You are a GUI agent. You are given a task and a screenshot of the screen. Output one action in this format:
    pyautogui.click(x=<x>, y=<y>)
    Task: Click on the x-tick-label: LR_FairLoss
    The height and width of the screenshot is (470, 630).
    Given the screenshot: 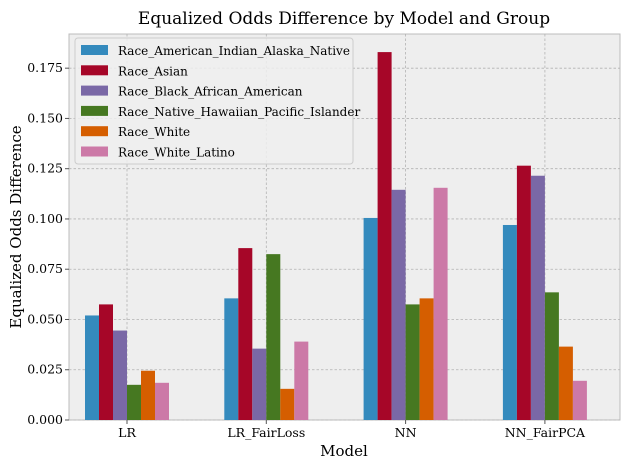 What is the action you would take?
    pyautogui.click(x=266, y=432)
    